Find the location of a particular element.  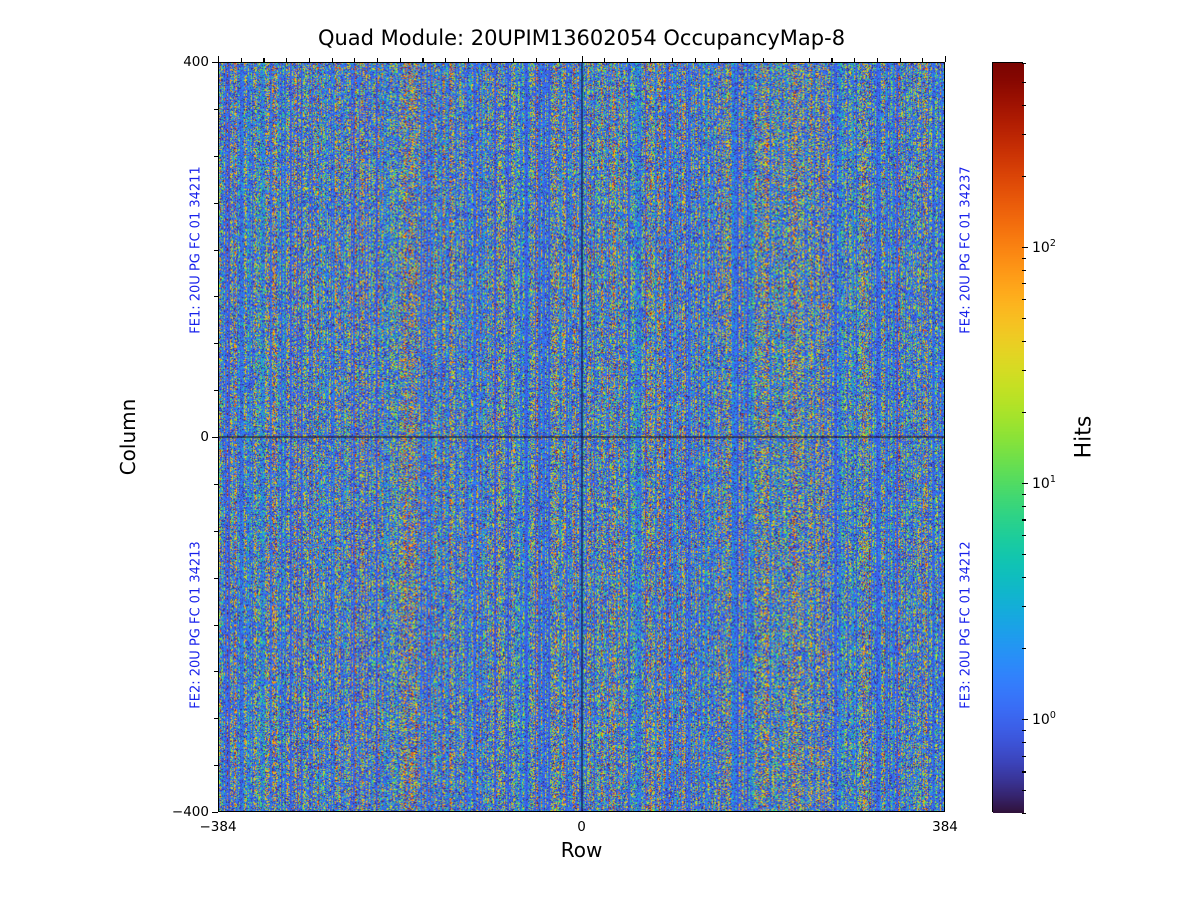

y-axis-tick-label: 400 is located at coordinates (196, 62).